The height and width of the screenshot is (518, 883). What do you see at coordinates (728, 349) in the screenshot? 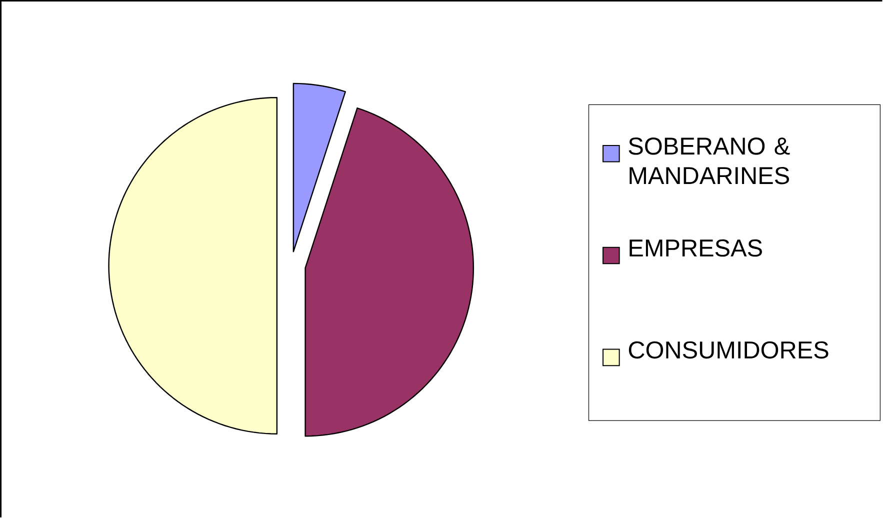
I see `legend-label: CONSUMIDORES` at bounding box center [728, 349].